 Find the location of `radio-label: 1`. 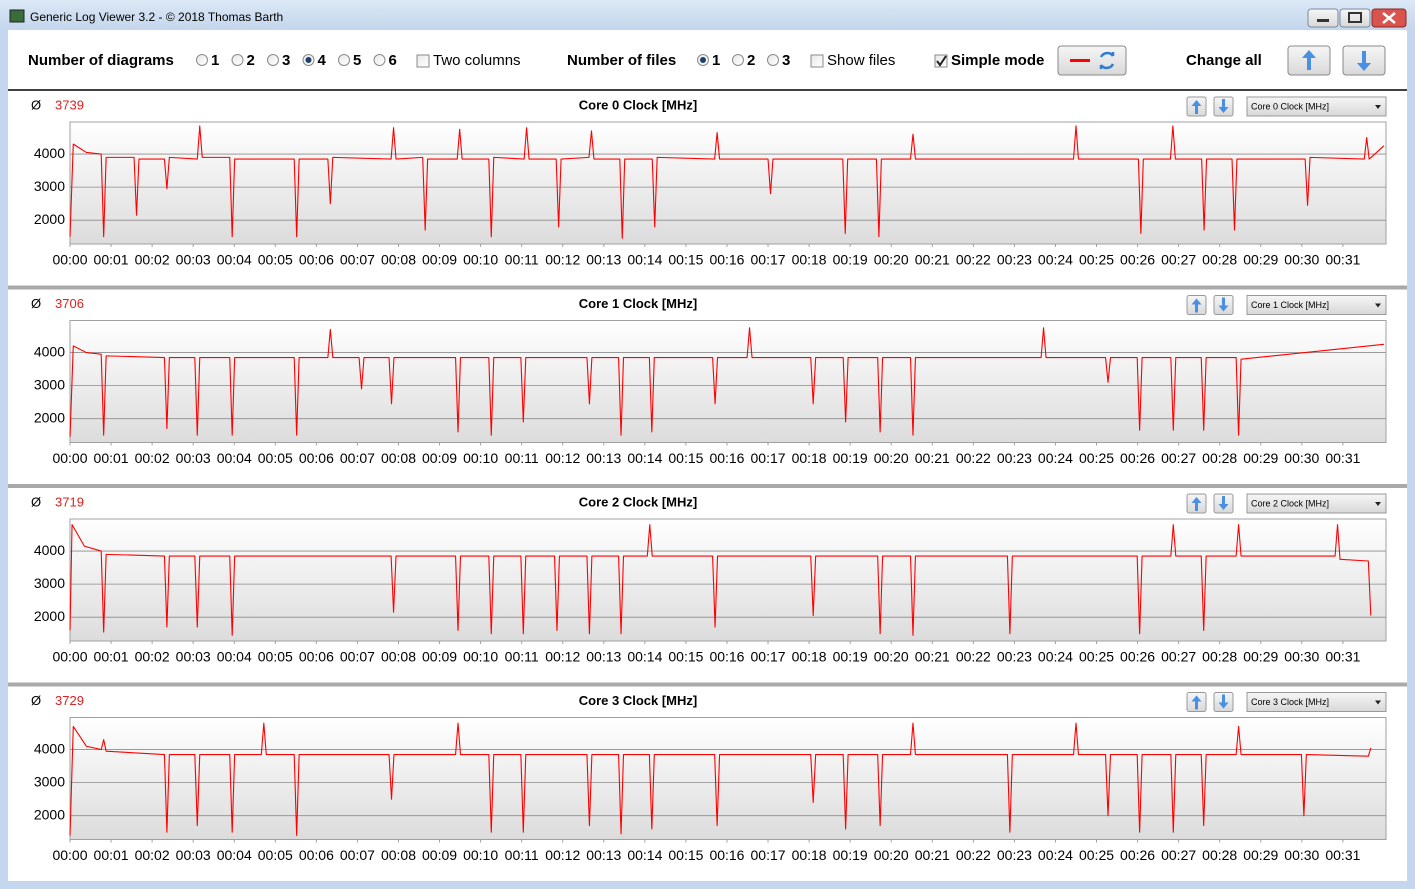

radio-label: 1 is located at coordinates (215, 60).